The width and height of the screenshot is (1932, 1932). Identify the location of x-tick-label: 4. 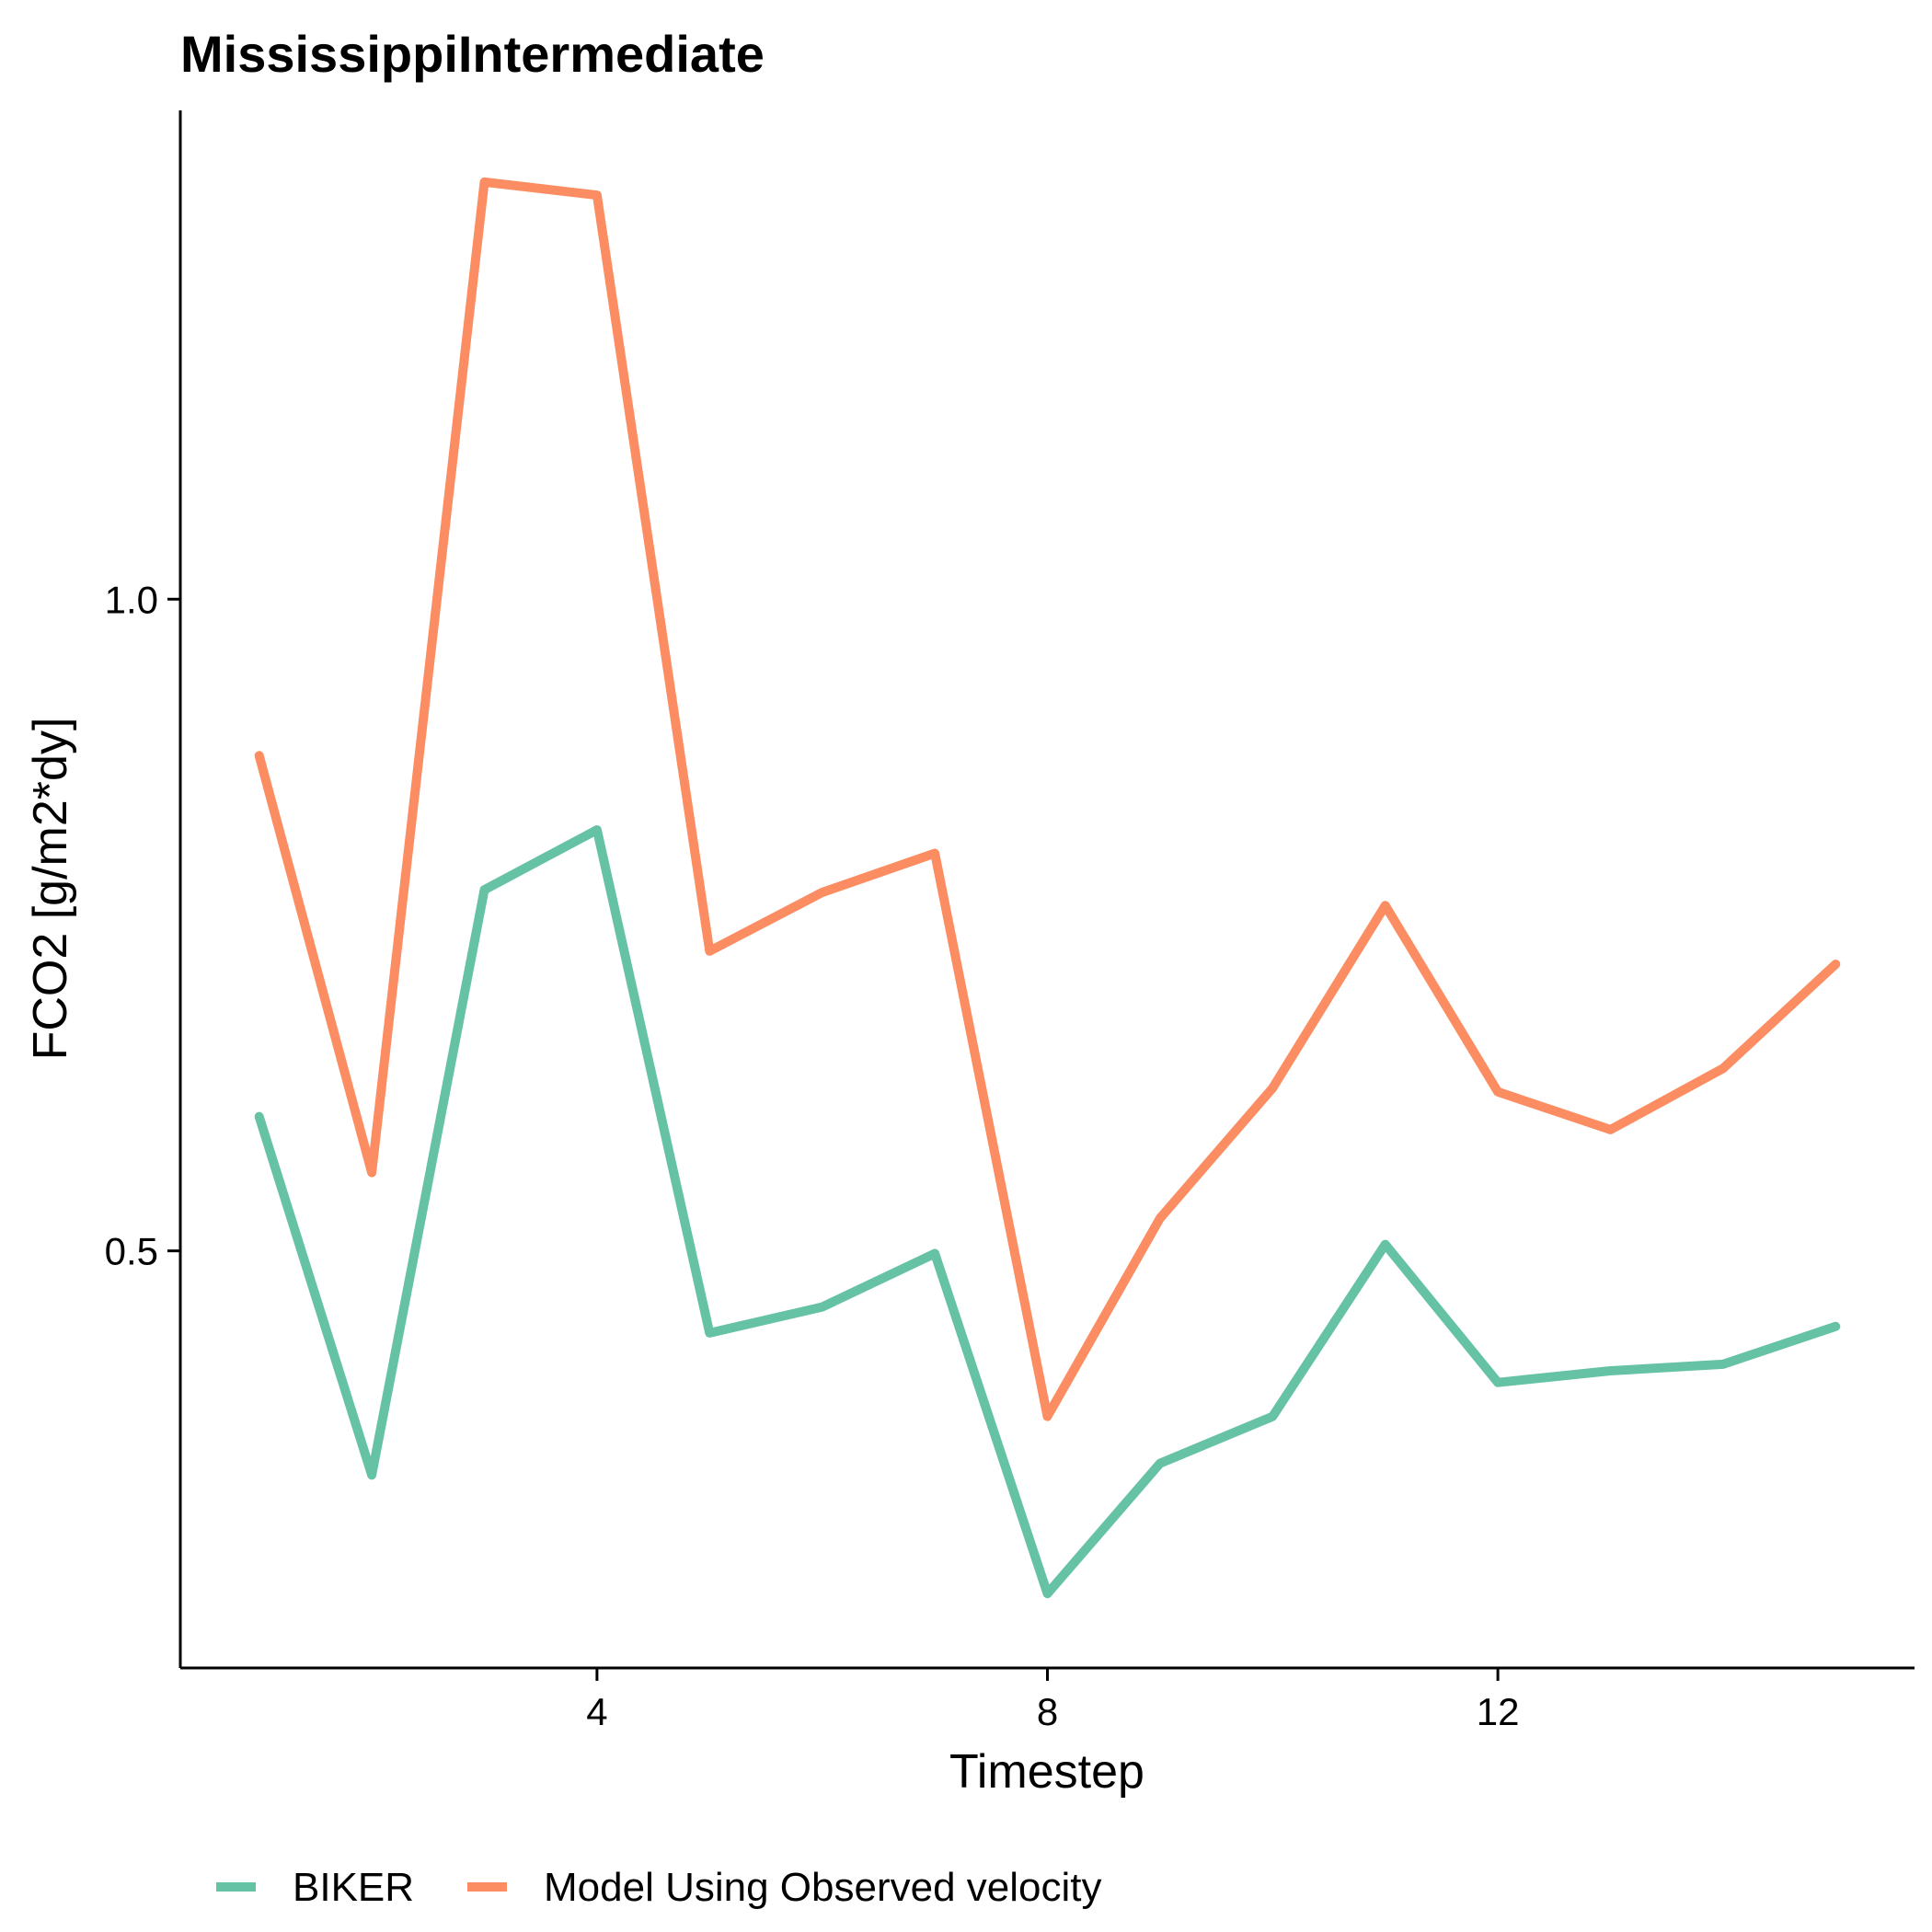
(596, 1711).